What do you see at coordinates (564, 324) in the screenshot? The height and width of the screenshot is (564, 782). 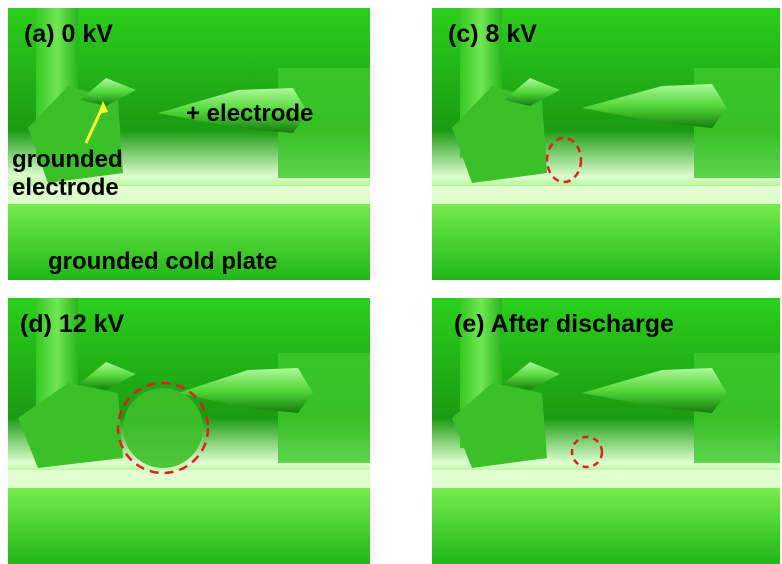 I see `panel-e-label: (e) After discharge` at bounding box center [564, 324].